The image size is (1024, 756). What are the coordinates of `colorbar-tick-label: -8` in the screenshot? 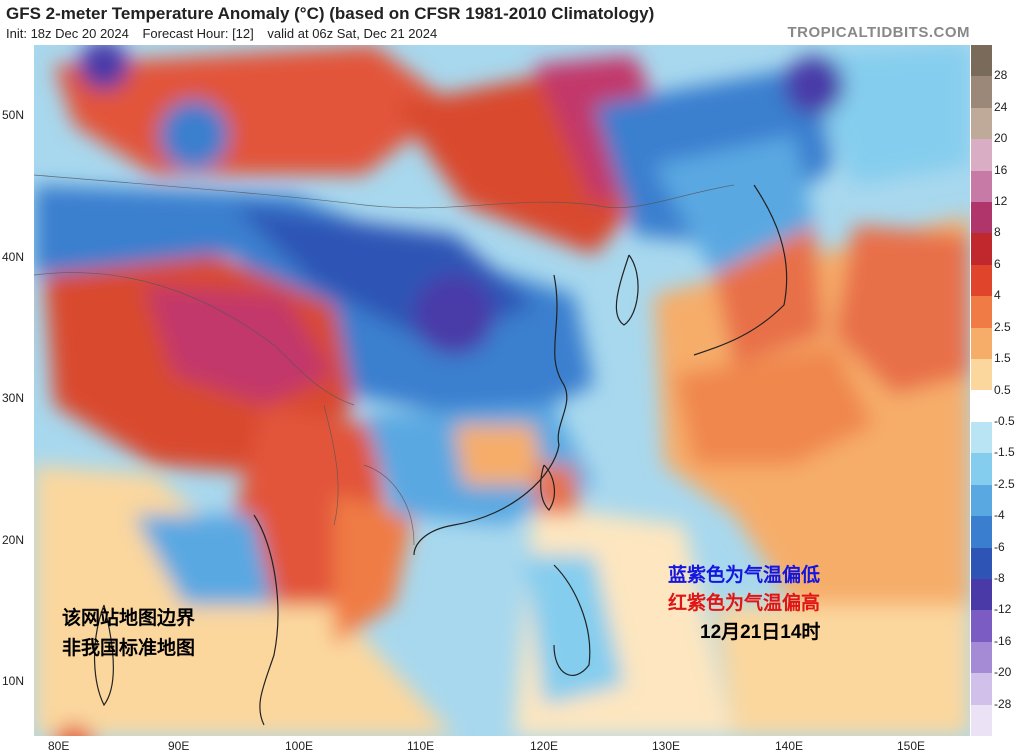 It's located at (999, 577).